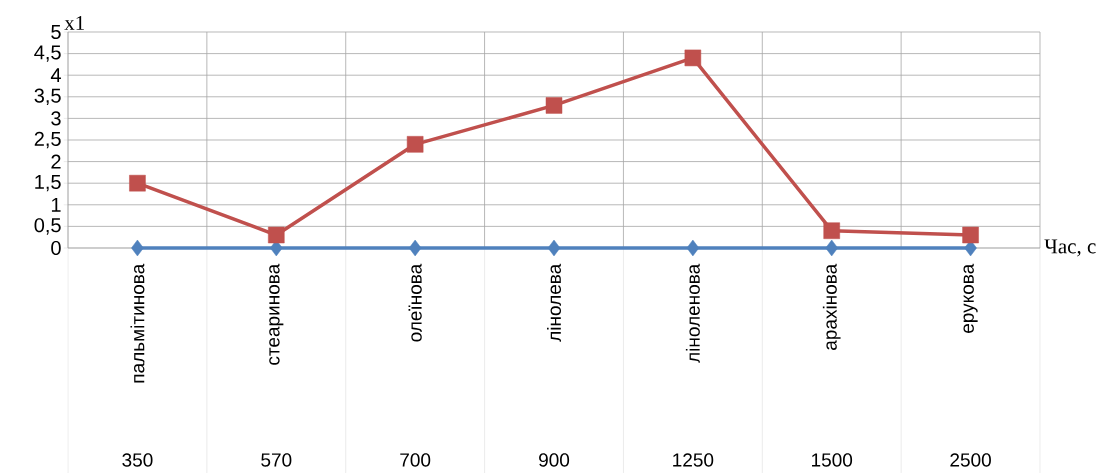 This screenshot has width=1111, height=473. I want to click on y-tick-label: 4,5, so click(47, 53).